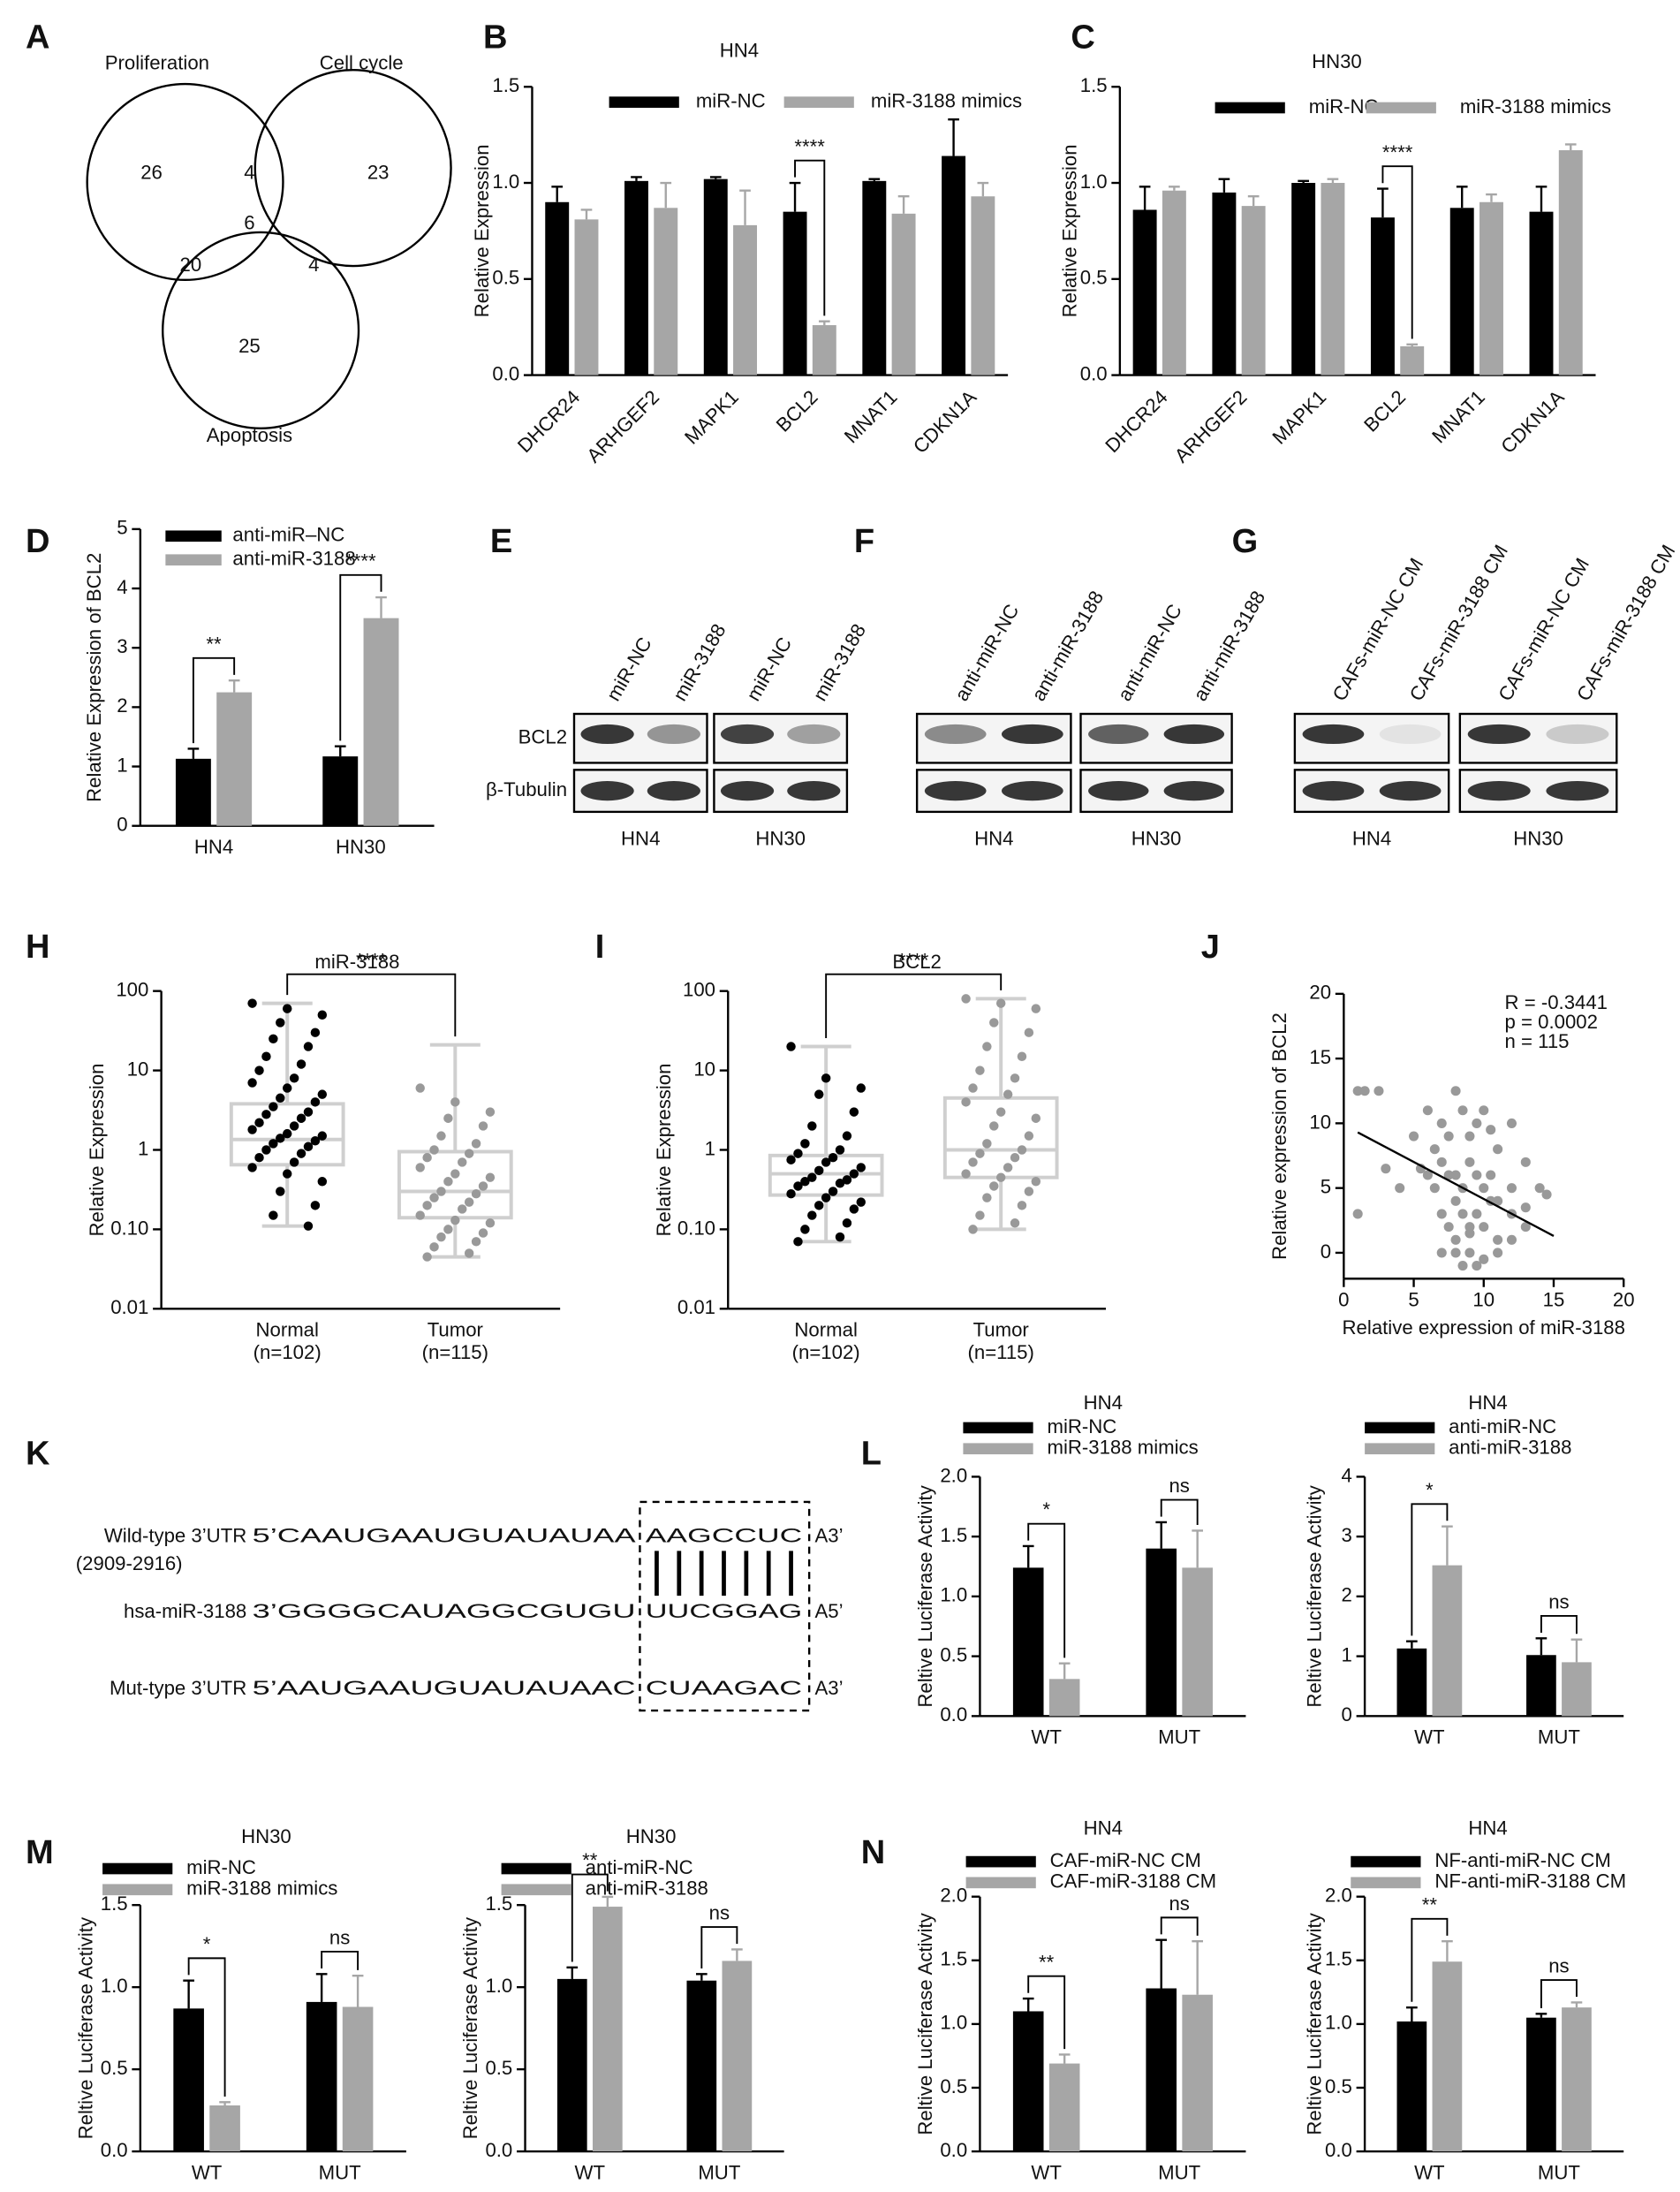 This screenshot has width=1680, height=2192. I want to click on panel-letter: I, so click(600, 947).